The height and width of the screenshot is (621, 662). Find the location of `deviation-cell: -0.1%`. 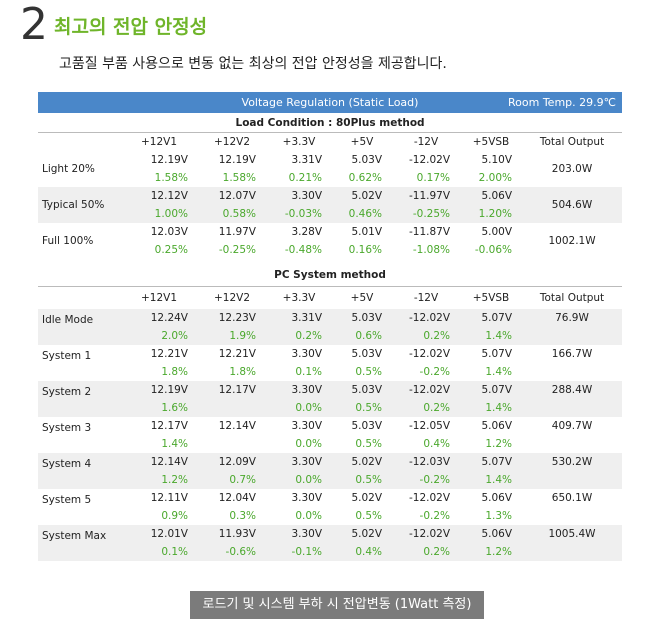

deviation-cell: -0.1% is located at coordinates (299, 551).